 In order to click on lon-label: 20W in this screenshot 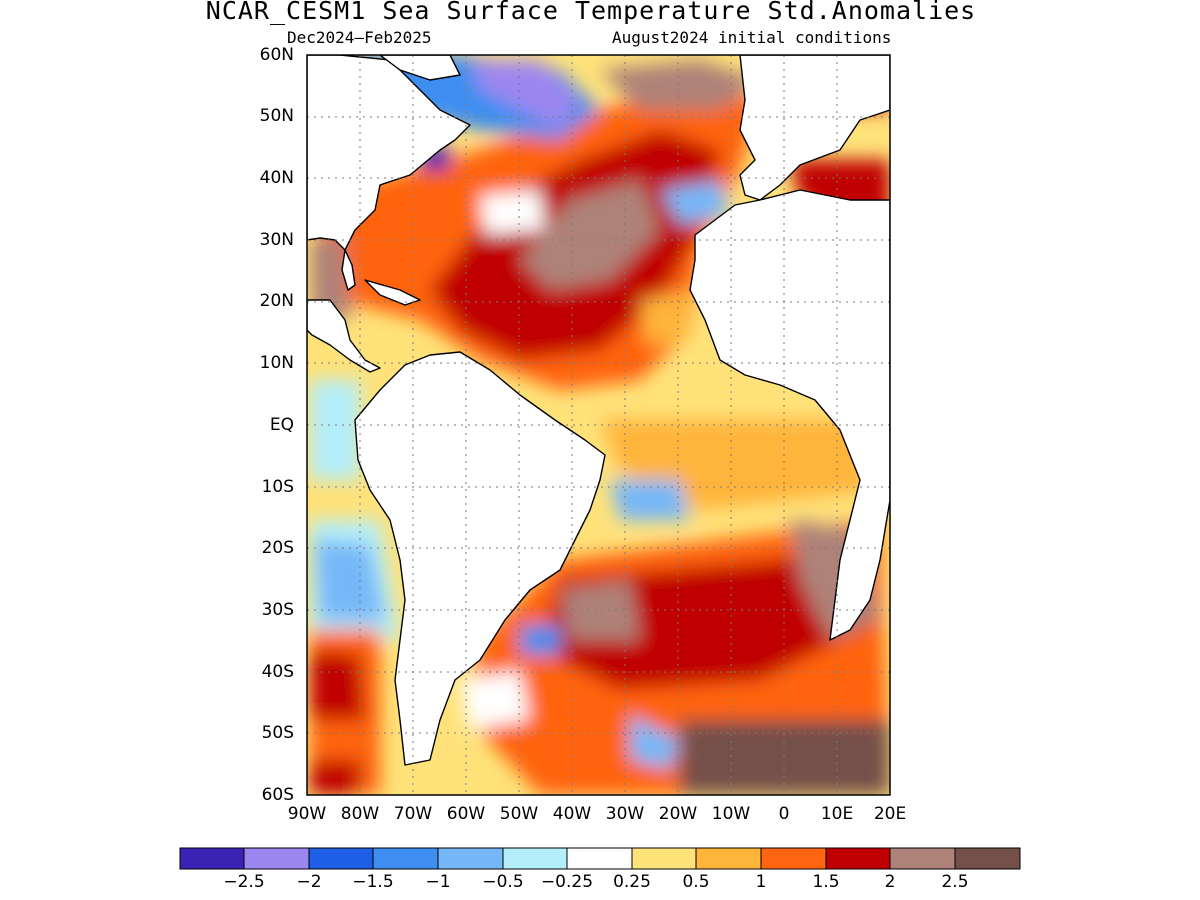, I will do `click(678, 814)`.